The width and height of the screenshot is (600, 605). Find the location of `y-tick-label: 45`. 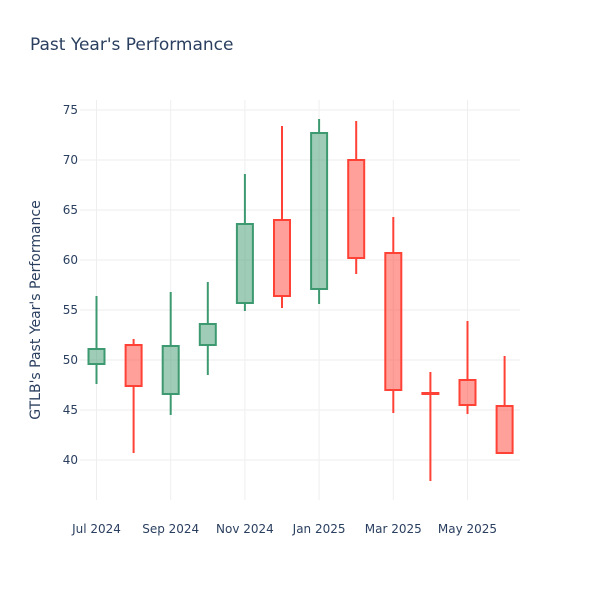

y-tick-label: 45 is located at coordinates (70, 410).